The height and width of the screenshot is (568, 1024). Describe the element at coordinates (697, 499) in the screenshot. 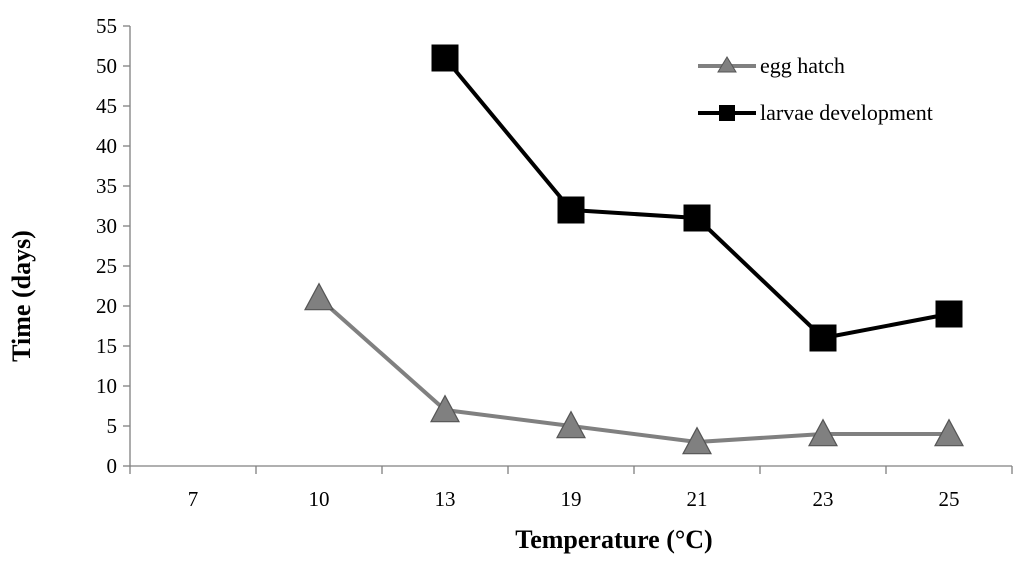

I see `x-tick-label: 21` at that location.